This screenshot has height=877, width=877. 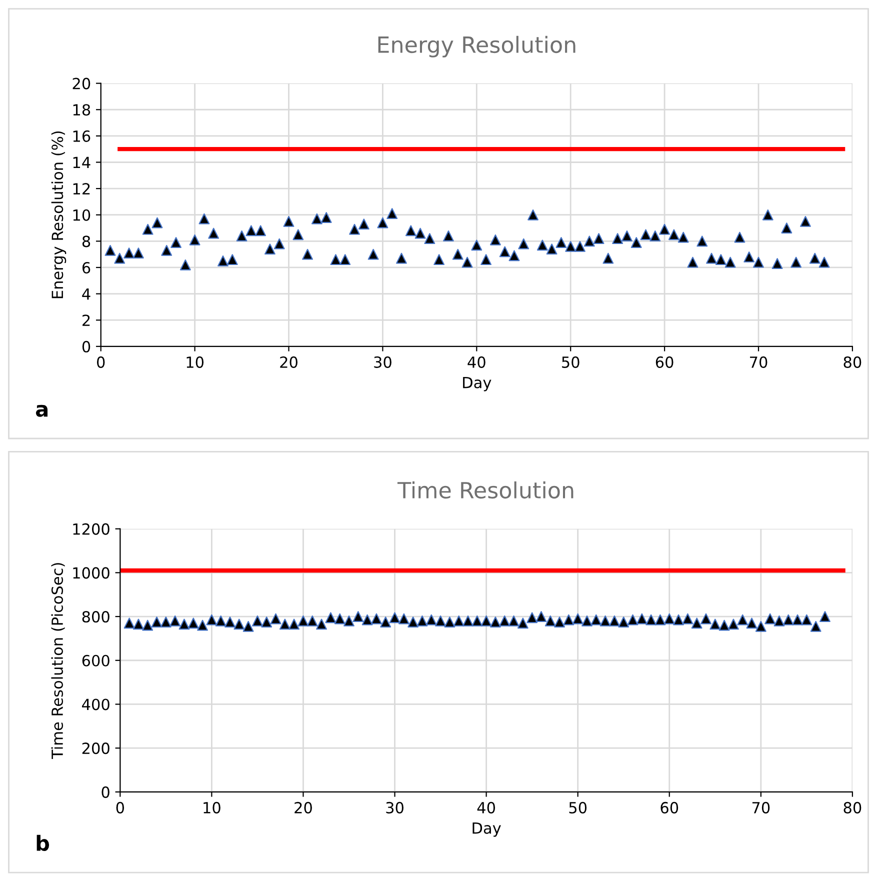 What do you see at coordinates (86, 242) in the screenshot?
I see `y-tick-label: 8` at bounding box center [86, 242].